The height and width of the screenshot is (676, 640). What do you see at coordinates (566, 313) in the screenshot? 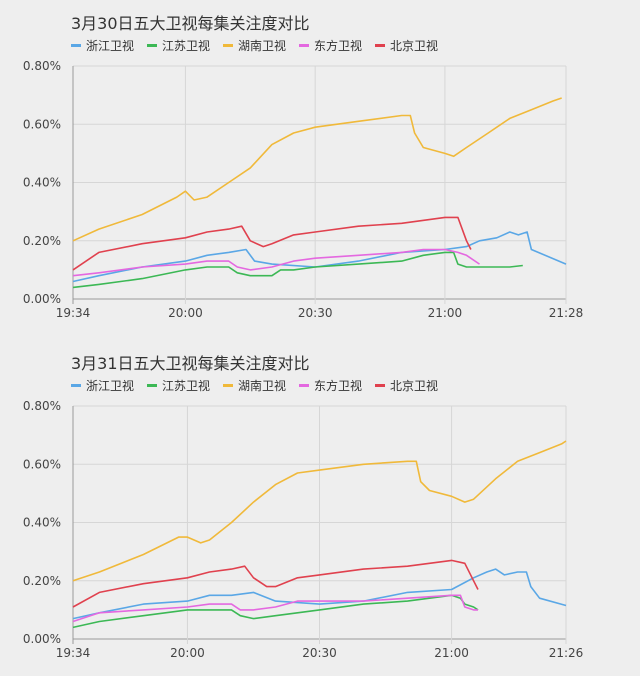
I see `x-tick-label: 21:28` at bounding box center [566, 313].